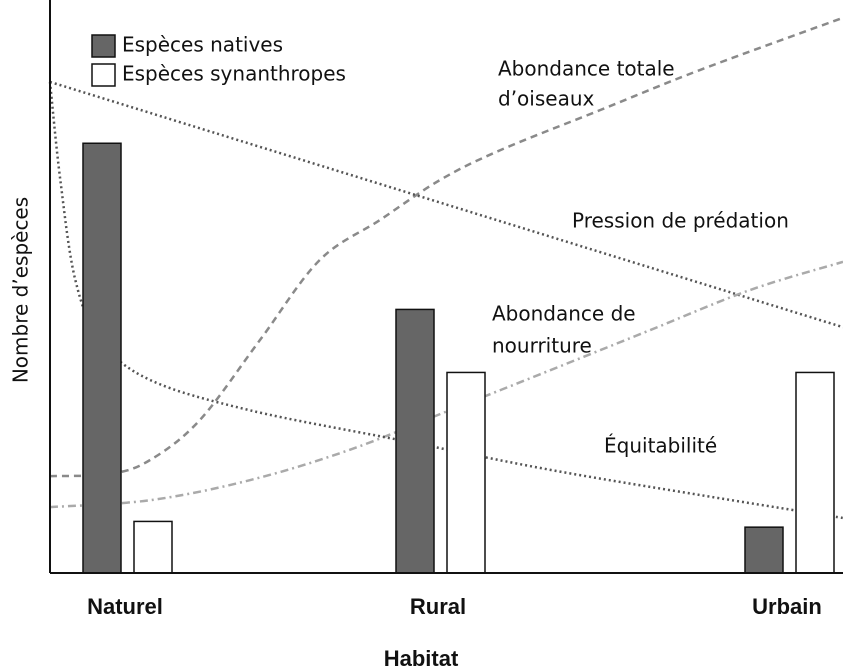  Describe the element at coordinates (421, 658) in the screenshot. I see `x-axis-label: Habitat` at that location.